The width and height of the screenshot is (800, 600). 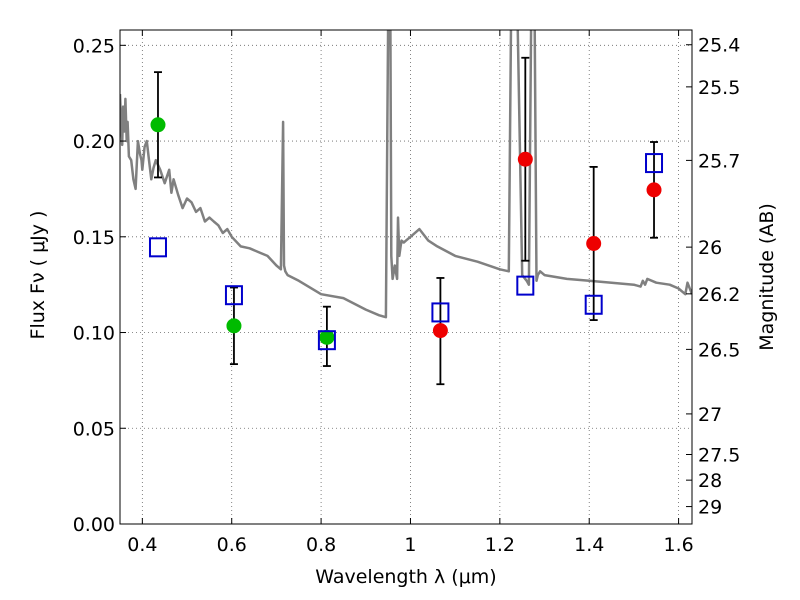 I want to click on y2-tick-label: 25.7, so click(x=719, y=161).